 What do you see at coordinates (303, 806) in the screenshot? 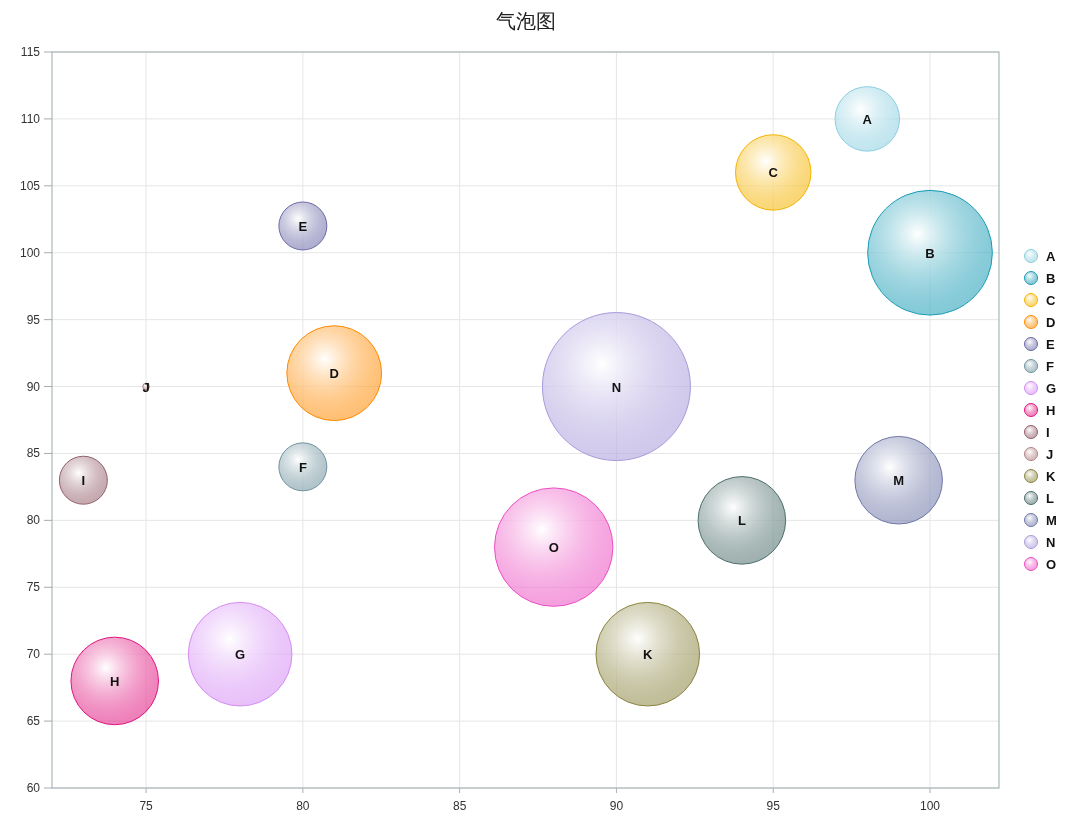
I see `x-tick-label: 80` at bounding box center [303, 806].